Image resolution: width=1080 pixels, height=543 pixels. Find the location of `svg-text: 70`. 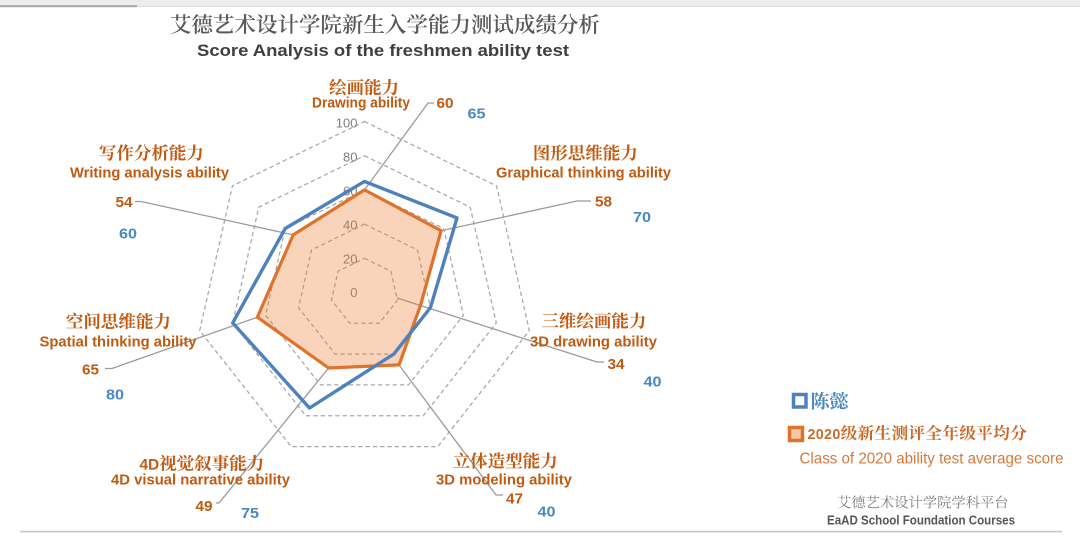

svg-text: 70 is located at coordinates (642, 218).